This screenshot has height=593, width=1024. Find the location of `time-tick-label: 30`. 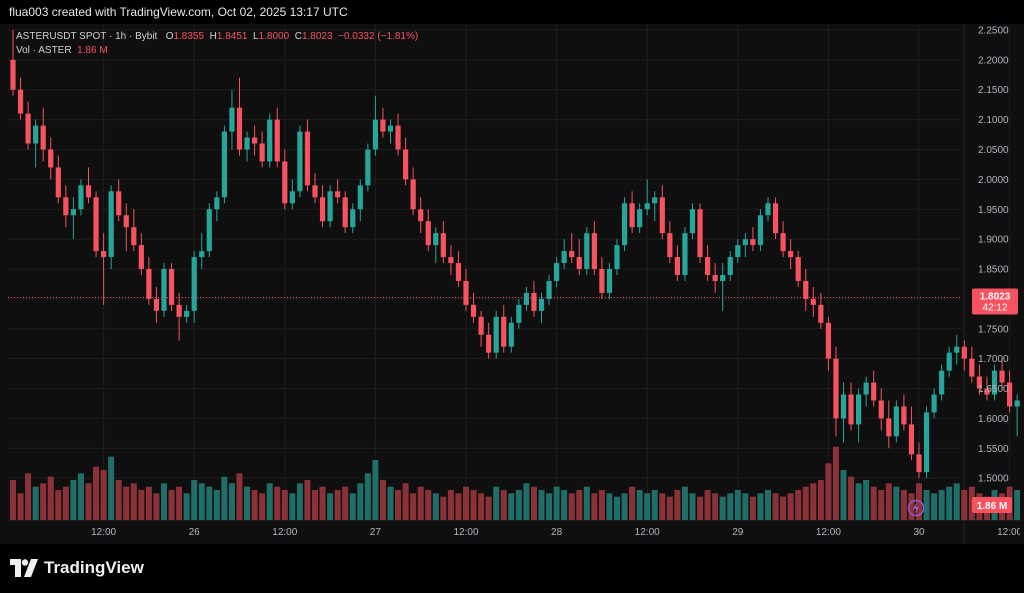

time-tick-label: 30 is located at coordinates (919, 532).